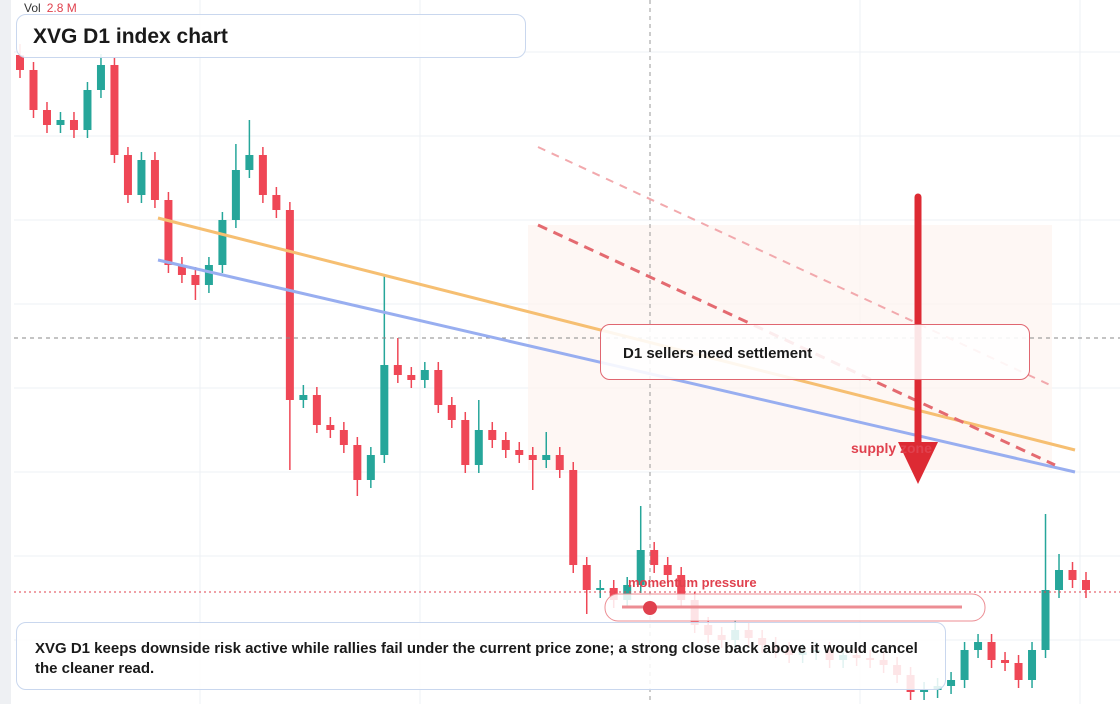 The width and height of the screenshot is (1120, 704). Describe the element at coordinates (61, 8) in the screenshot. I see `volume-value: 2.8 M` at that location.